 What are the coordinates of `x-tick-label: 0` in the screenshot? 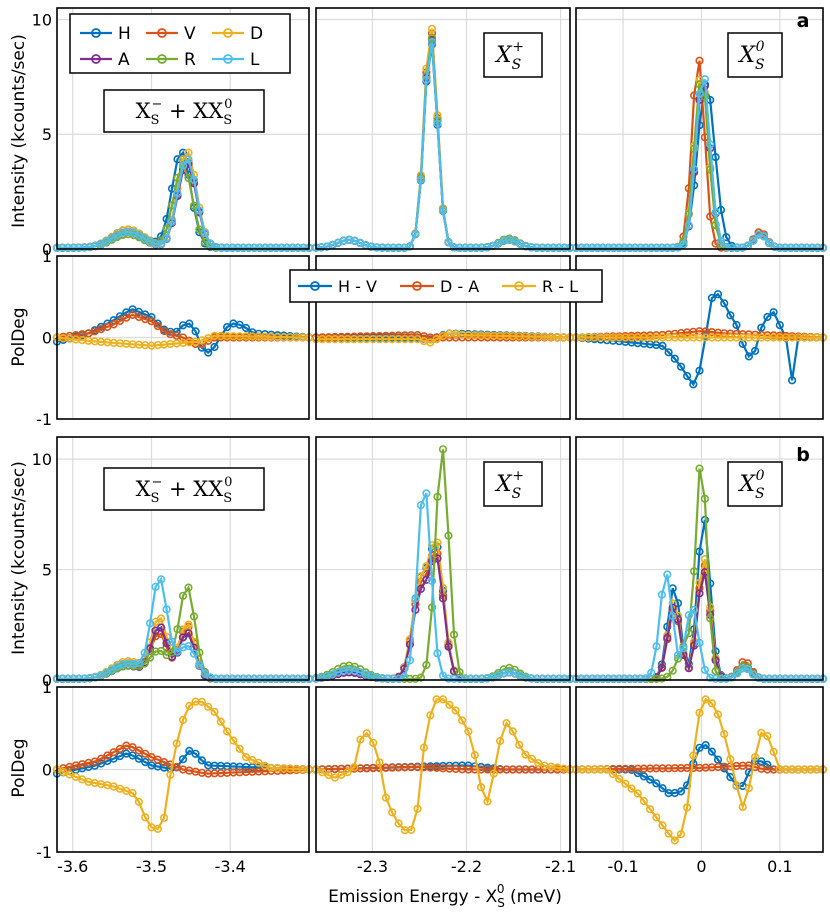 It's located at (701, 866).